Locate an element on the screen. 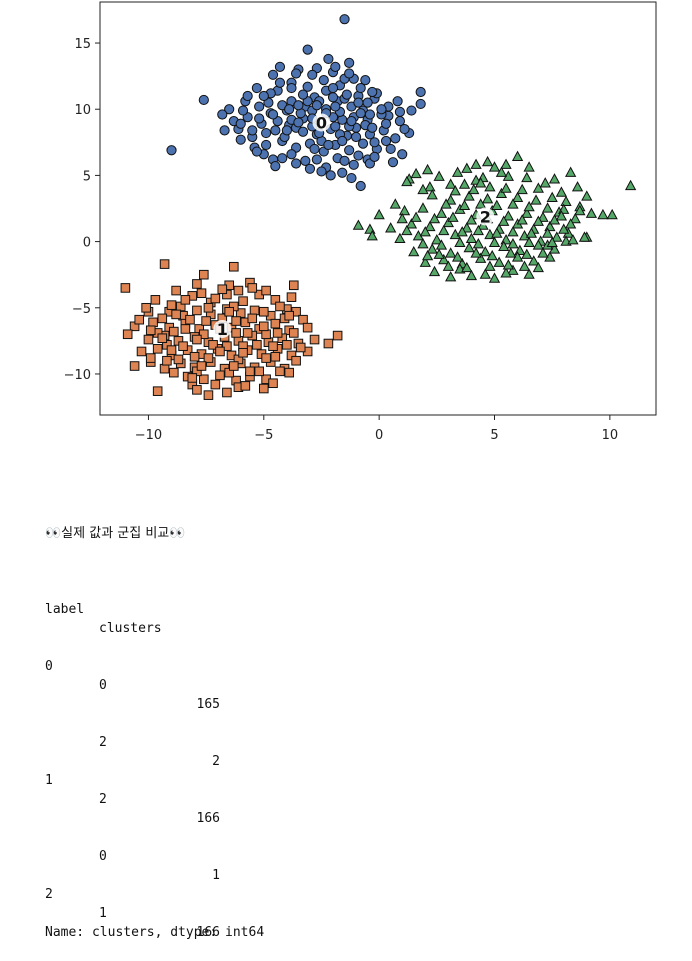 This screenshot has width=692, height=961. row-label: 1 is located at coordinates (49, 780).